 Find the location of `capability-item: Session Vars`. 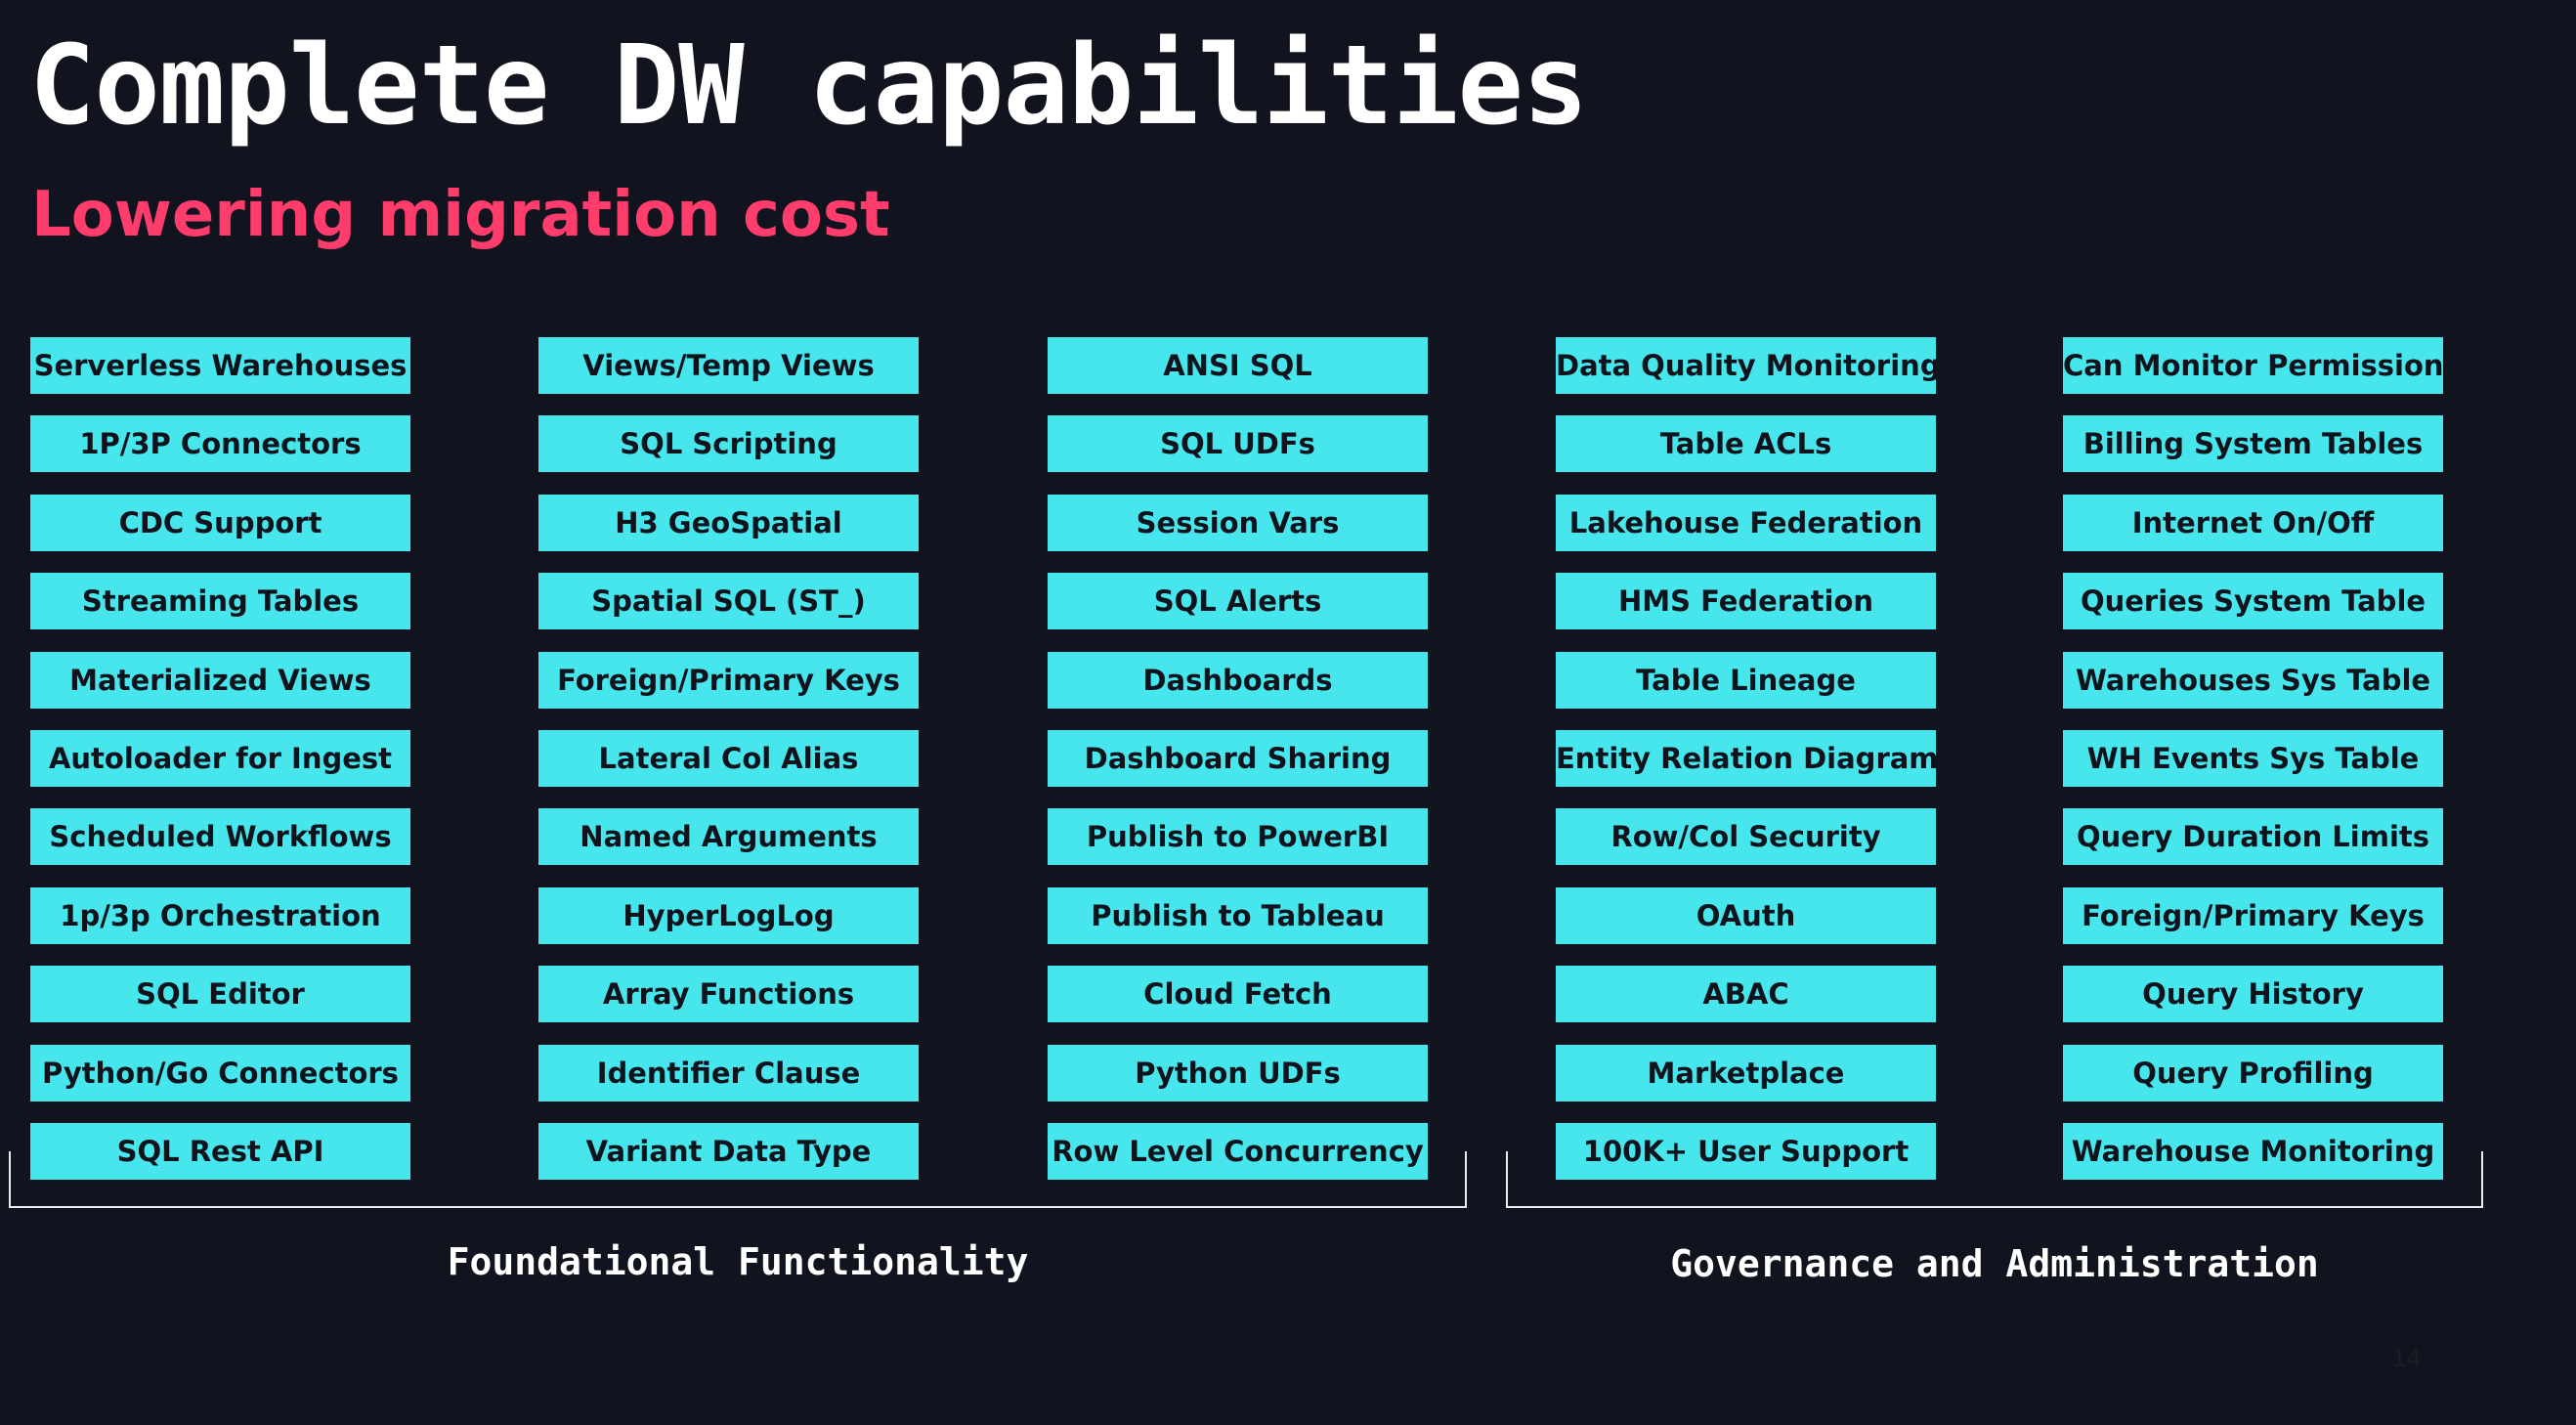

capability-item: Session Vars is located at coordinates (1238, 522).